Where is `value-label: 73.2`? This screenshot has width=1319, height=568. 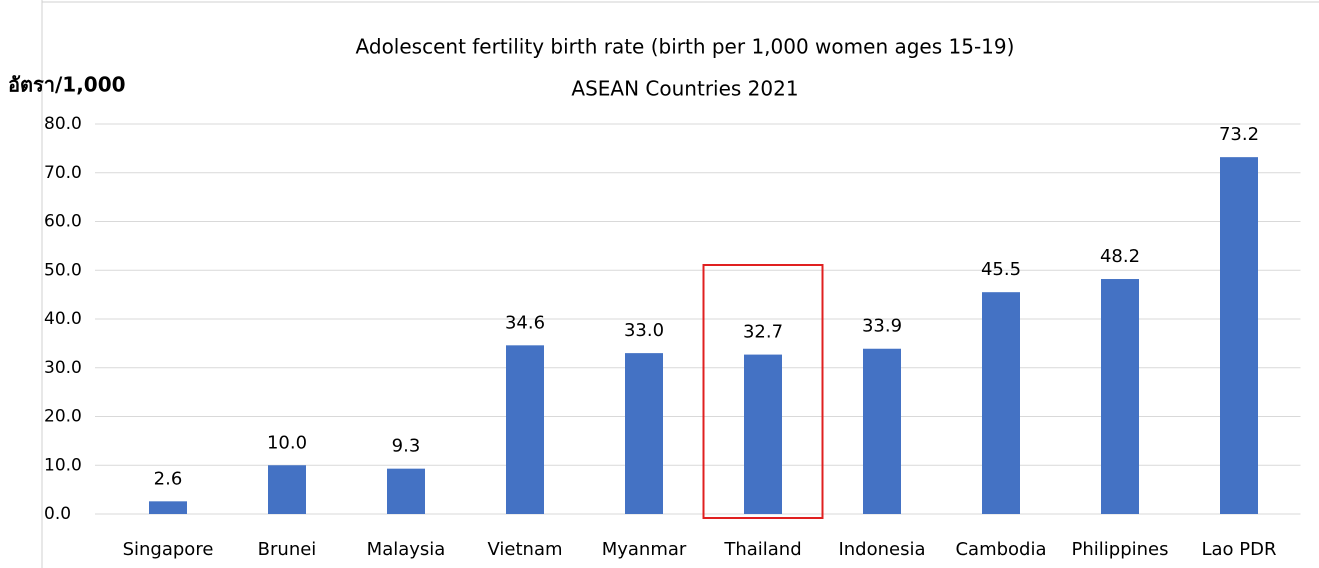
value-label: 73.2 is located at coordinates (1239, 134).